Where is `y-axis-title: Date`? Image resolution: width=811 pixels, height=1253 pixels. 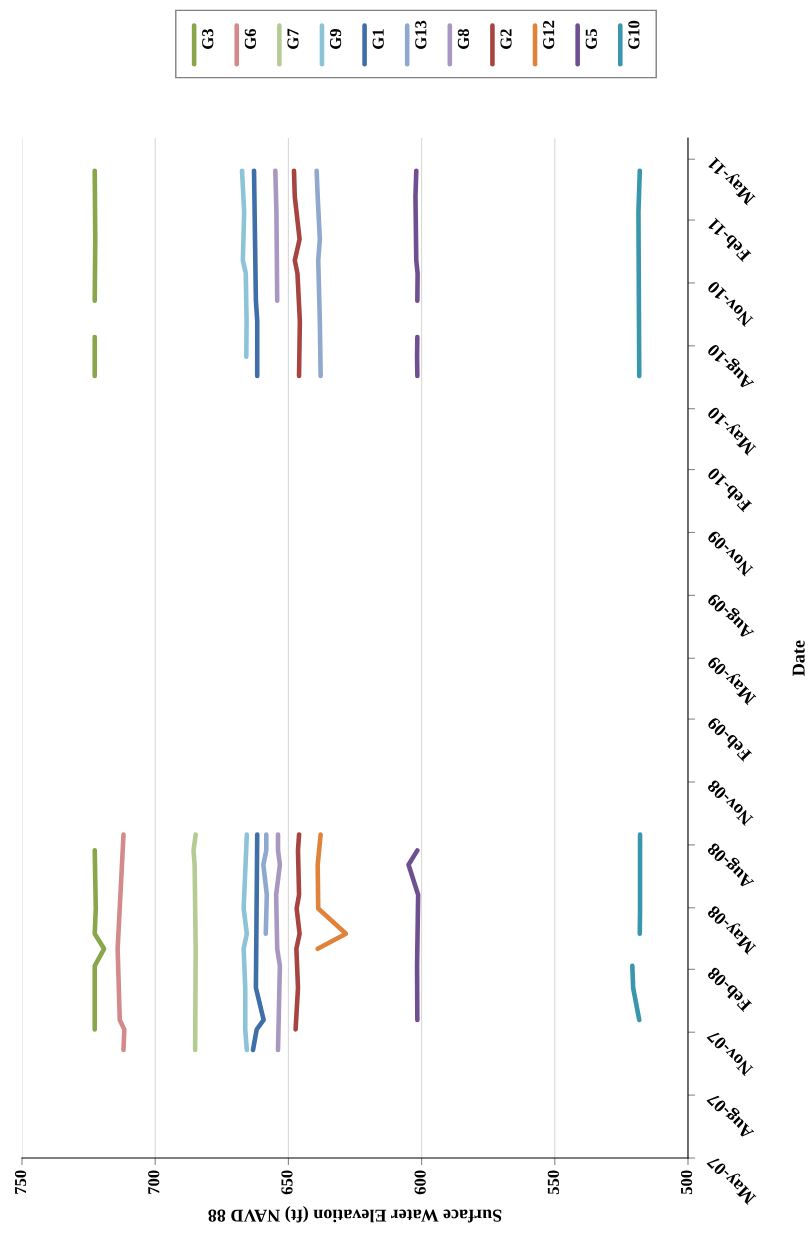
y-axis-title: Date is located at coordinates (798, 658).